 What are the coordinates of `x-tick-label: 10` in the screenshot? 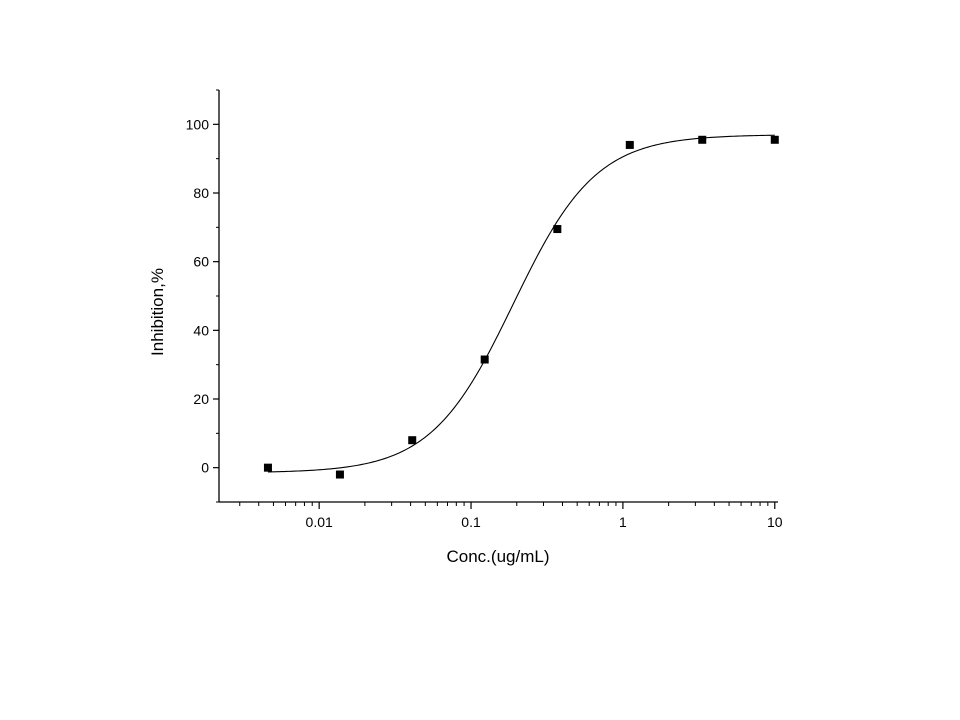 It's located at (775, 522).